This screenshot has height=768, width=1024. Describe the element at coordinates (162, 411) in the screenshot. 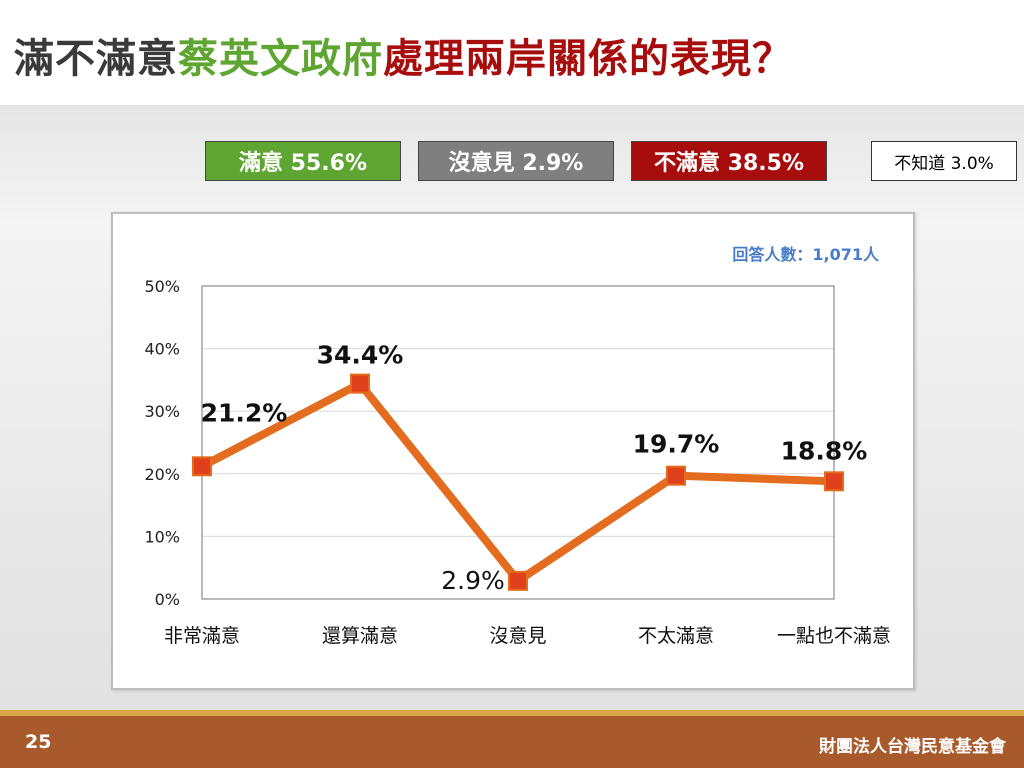

I see `y-tick-label: 30%` at that location.